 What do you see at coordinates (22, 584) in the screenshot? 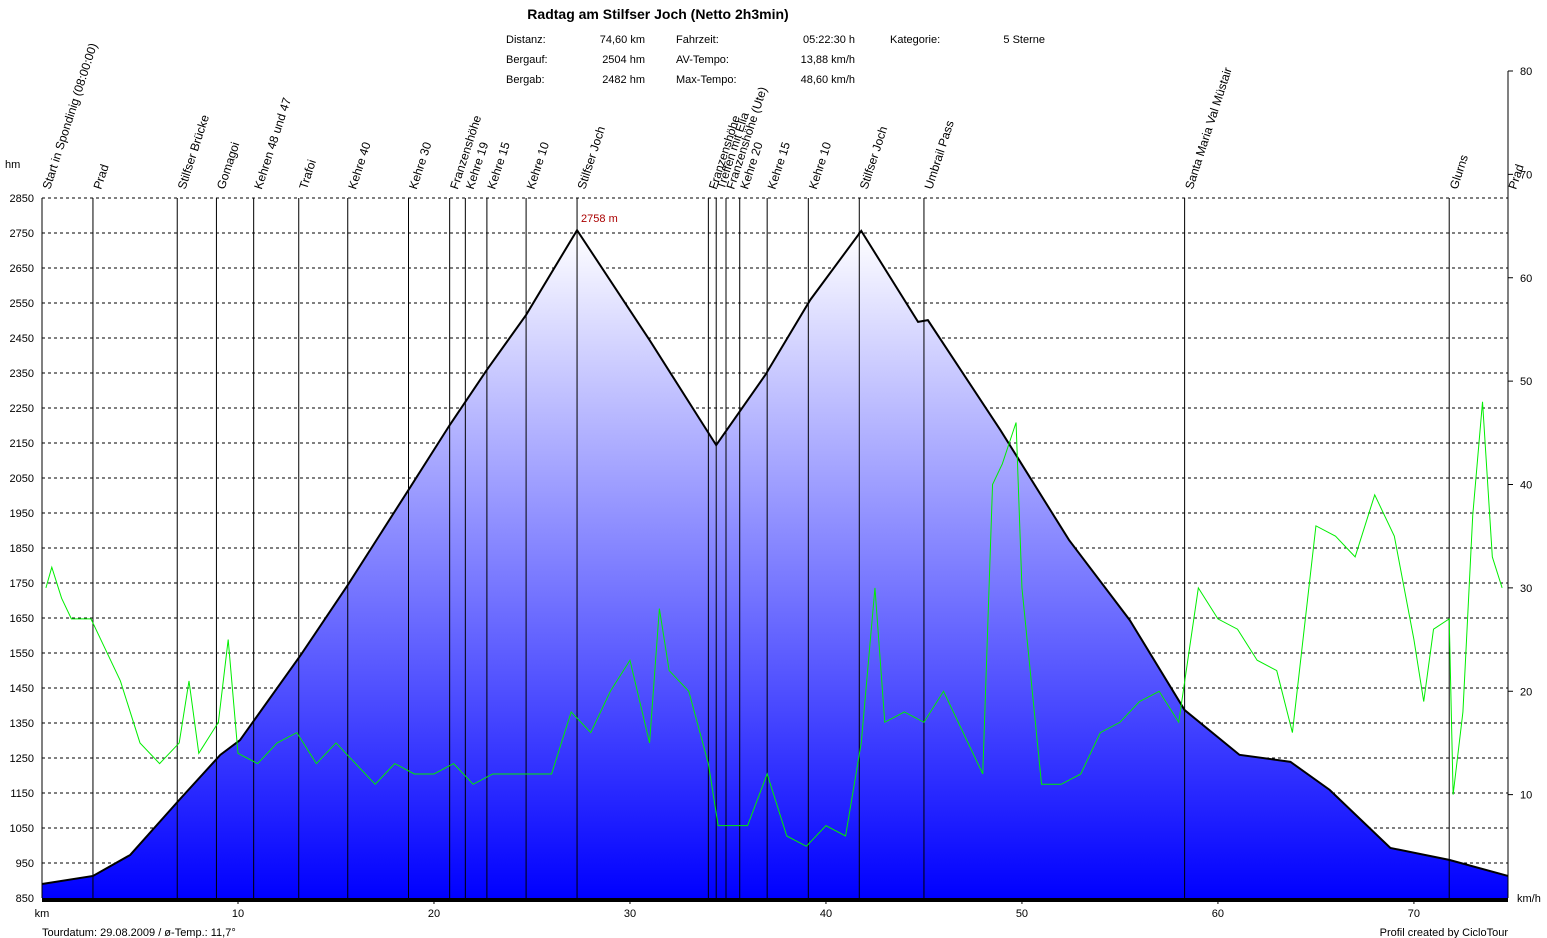
I see `y-tick-label: 1750` at bounding box center [22, 584].